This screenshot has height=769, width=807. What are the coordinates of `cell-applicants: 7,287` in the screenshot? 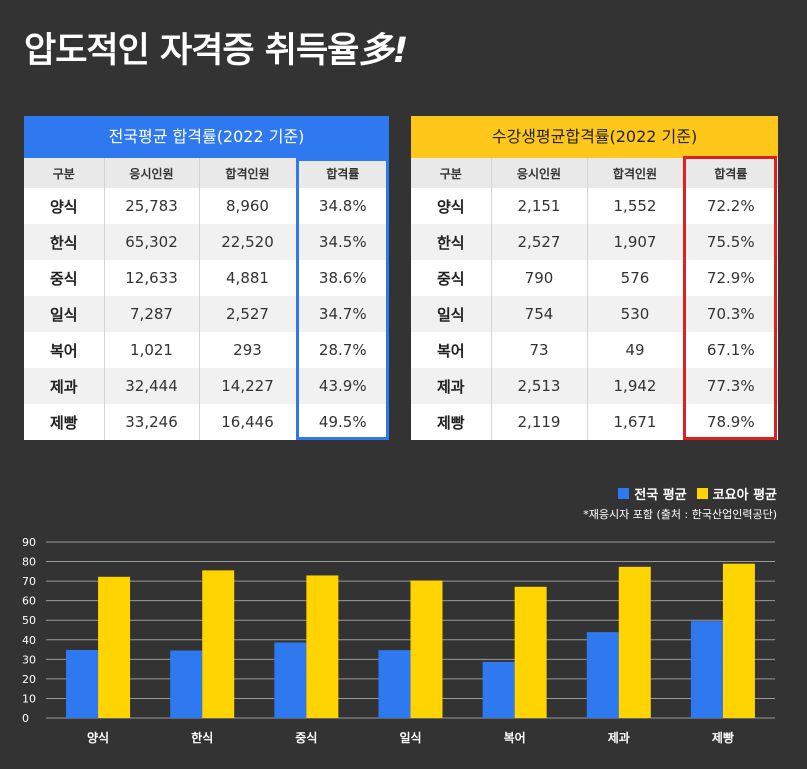 It's located at (152, 314).